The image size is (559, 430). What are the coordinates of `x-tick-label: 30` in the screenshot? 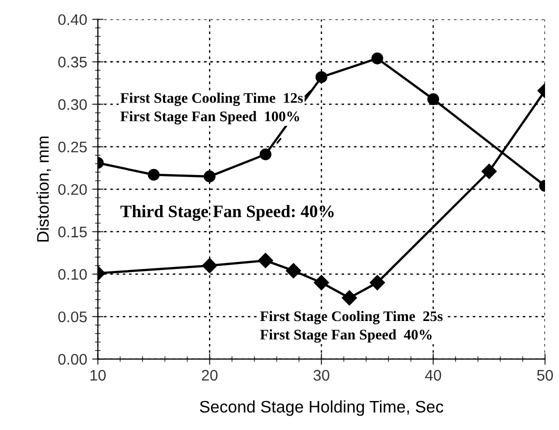 It's located at (322, 375).